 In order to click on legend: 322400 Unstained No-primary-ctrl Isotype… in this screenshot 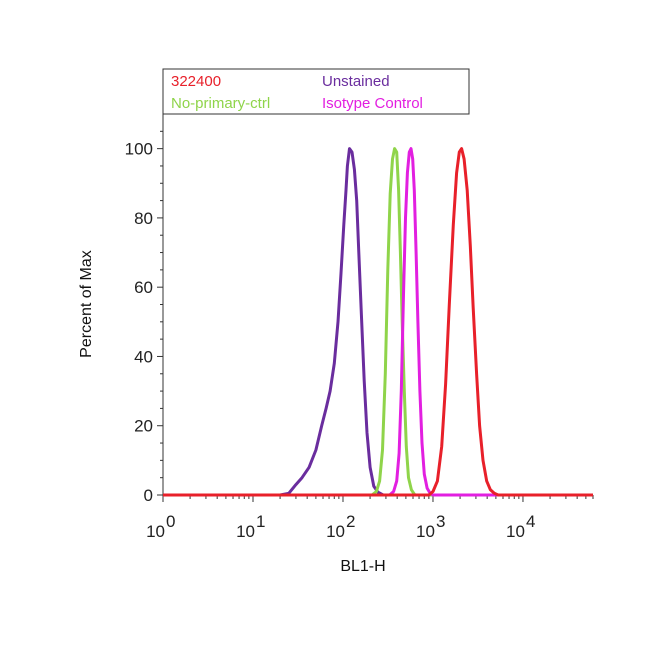, I will do `click(316, 91)`.